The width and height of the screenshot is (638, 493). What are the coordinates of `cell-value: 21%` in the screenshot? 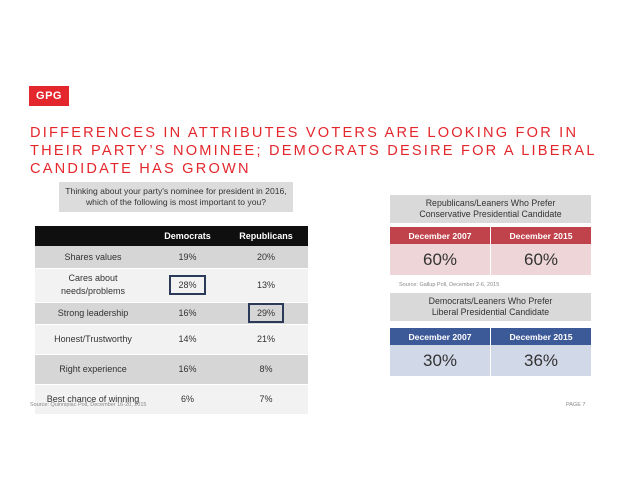 It's located at (265, 339).